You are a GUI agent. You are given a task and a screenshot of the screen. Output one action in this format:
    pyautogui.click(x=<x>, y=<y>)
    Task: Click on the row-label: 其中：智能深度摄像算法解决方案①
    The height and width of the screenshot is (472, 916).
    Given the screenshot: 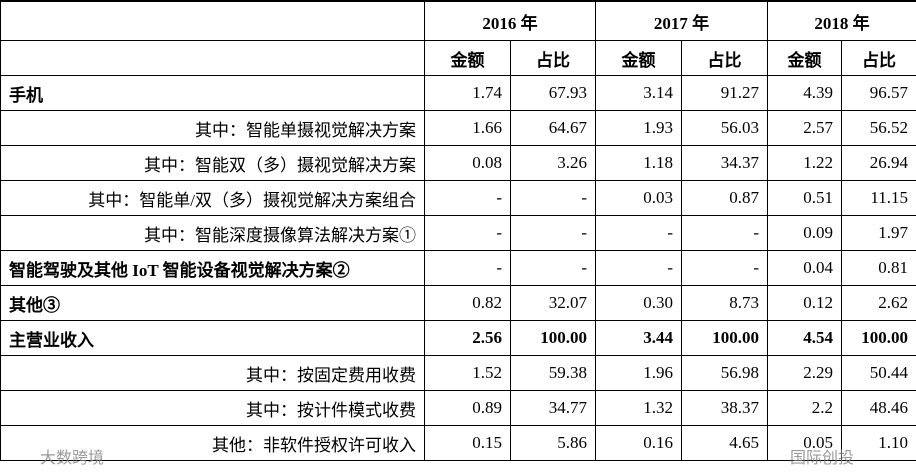 What is the action you would take?
    pyautogui.click(x=212, y=233)
    